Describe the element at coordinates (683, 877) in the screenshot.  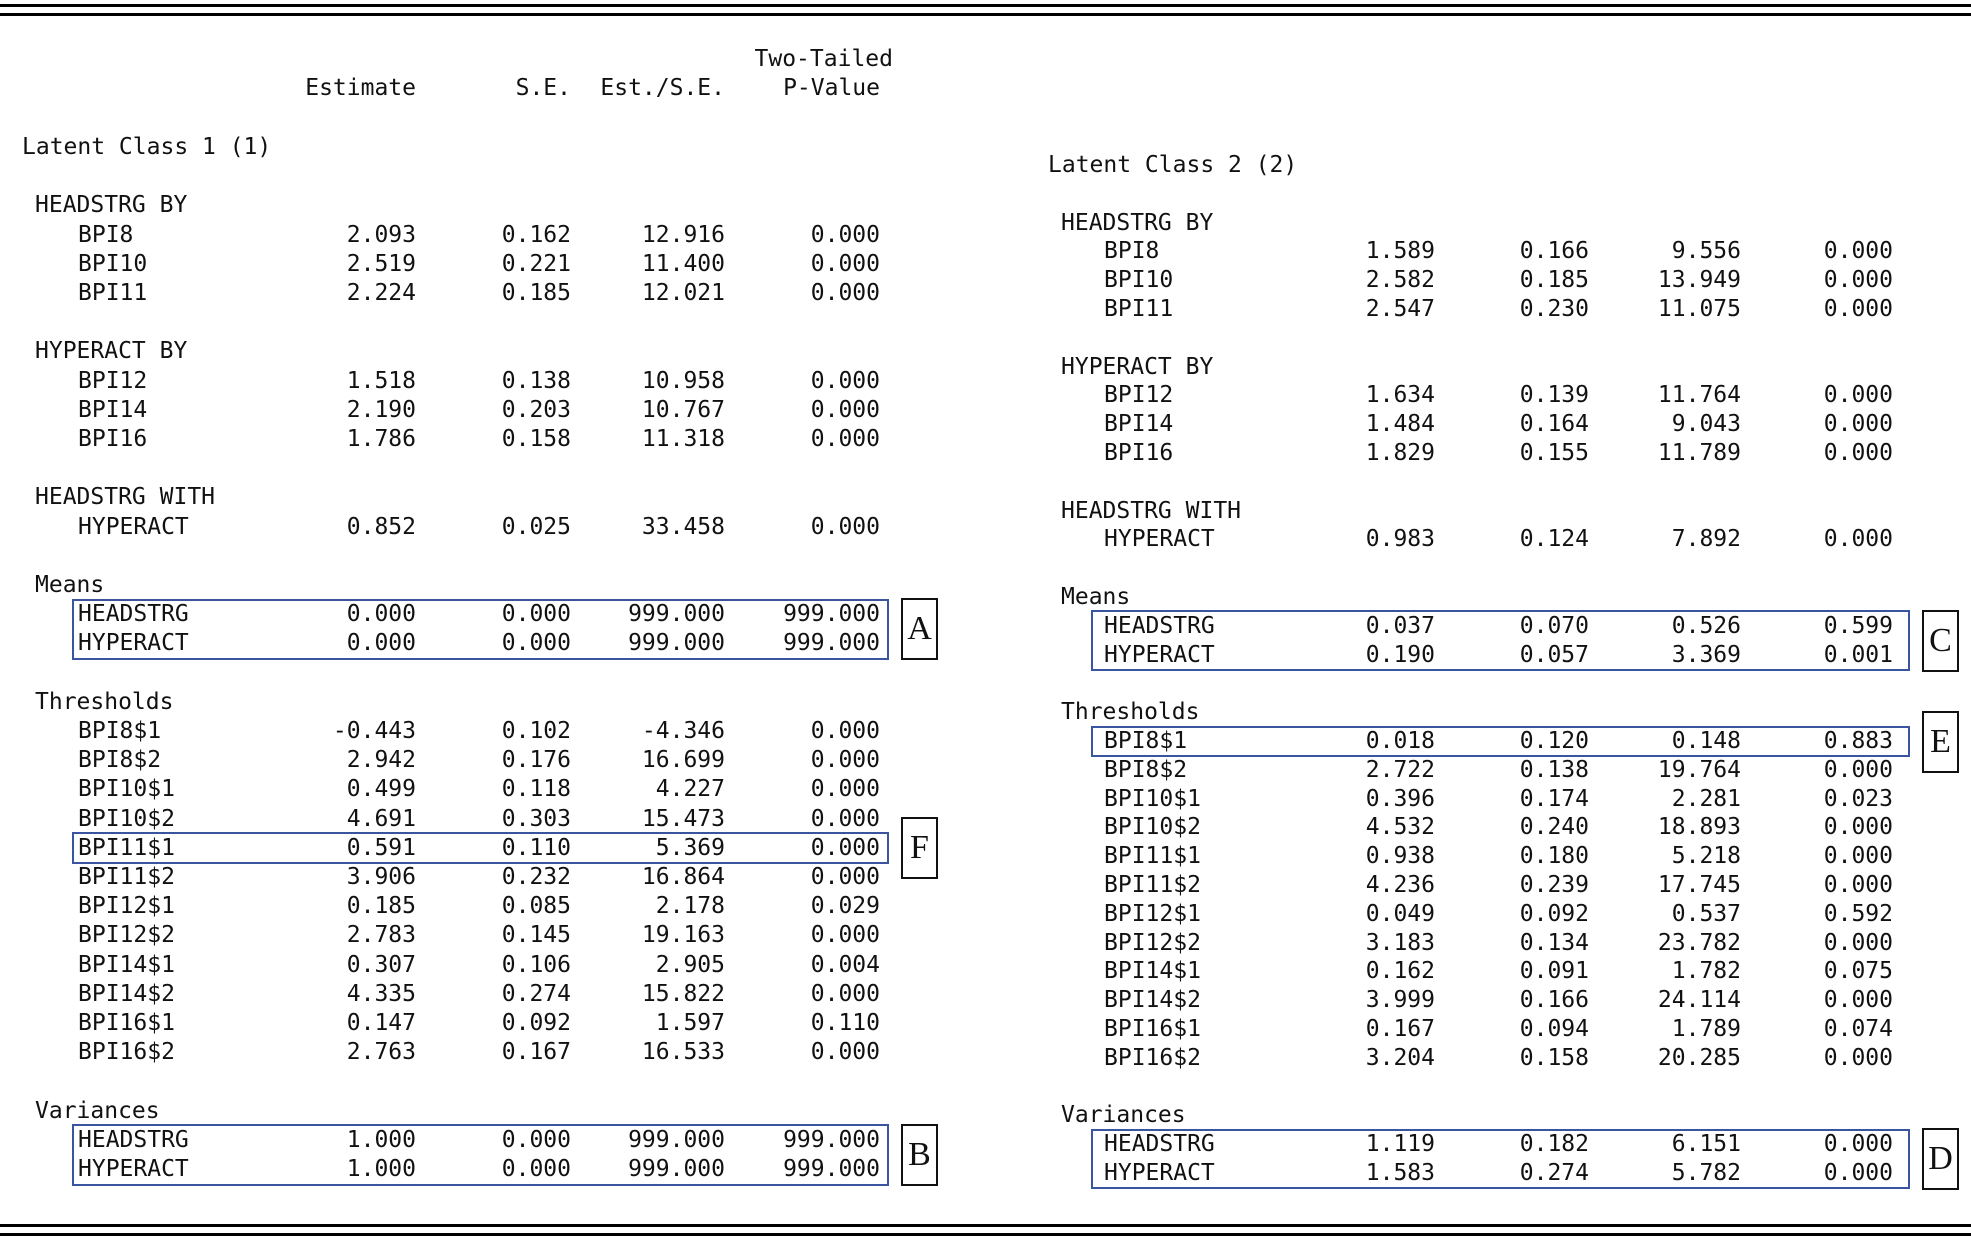
I see `est-se-value: 16.864` at that location.